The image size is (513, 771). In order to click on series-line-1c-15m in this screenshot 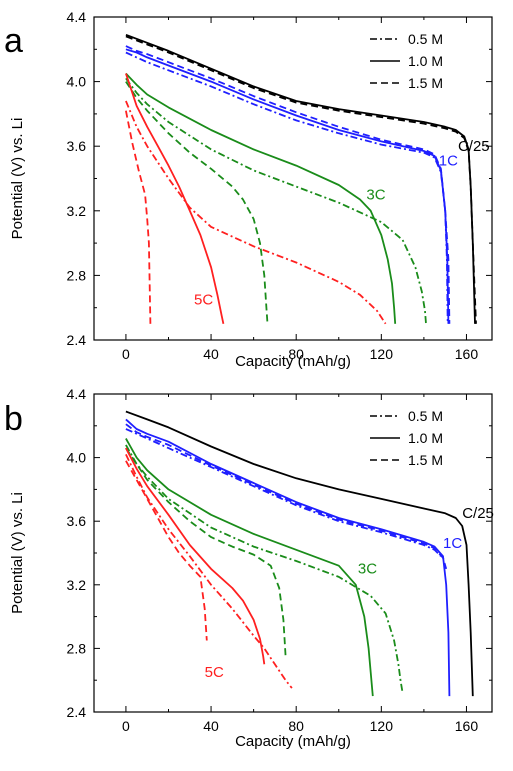, I will do `click(286, 496)`.